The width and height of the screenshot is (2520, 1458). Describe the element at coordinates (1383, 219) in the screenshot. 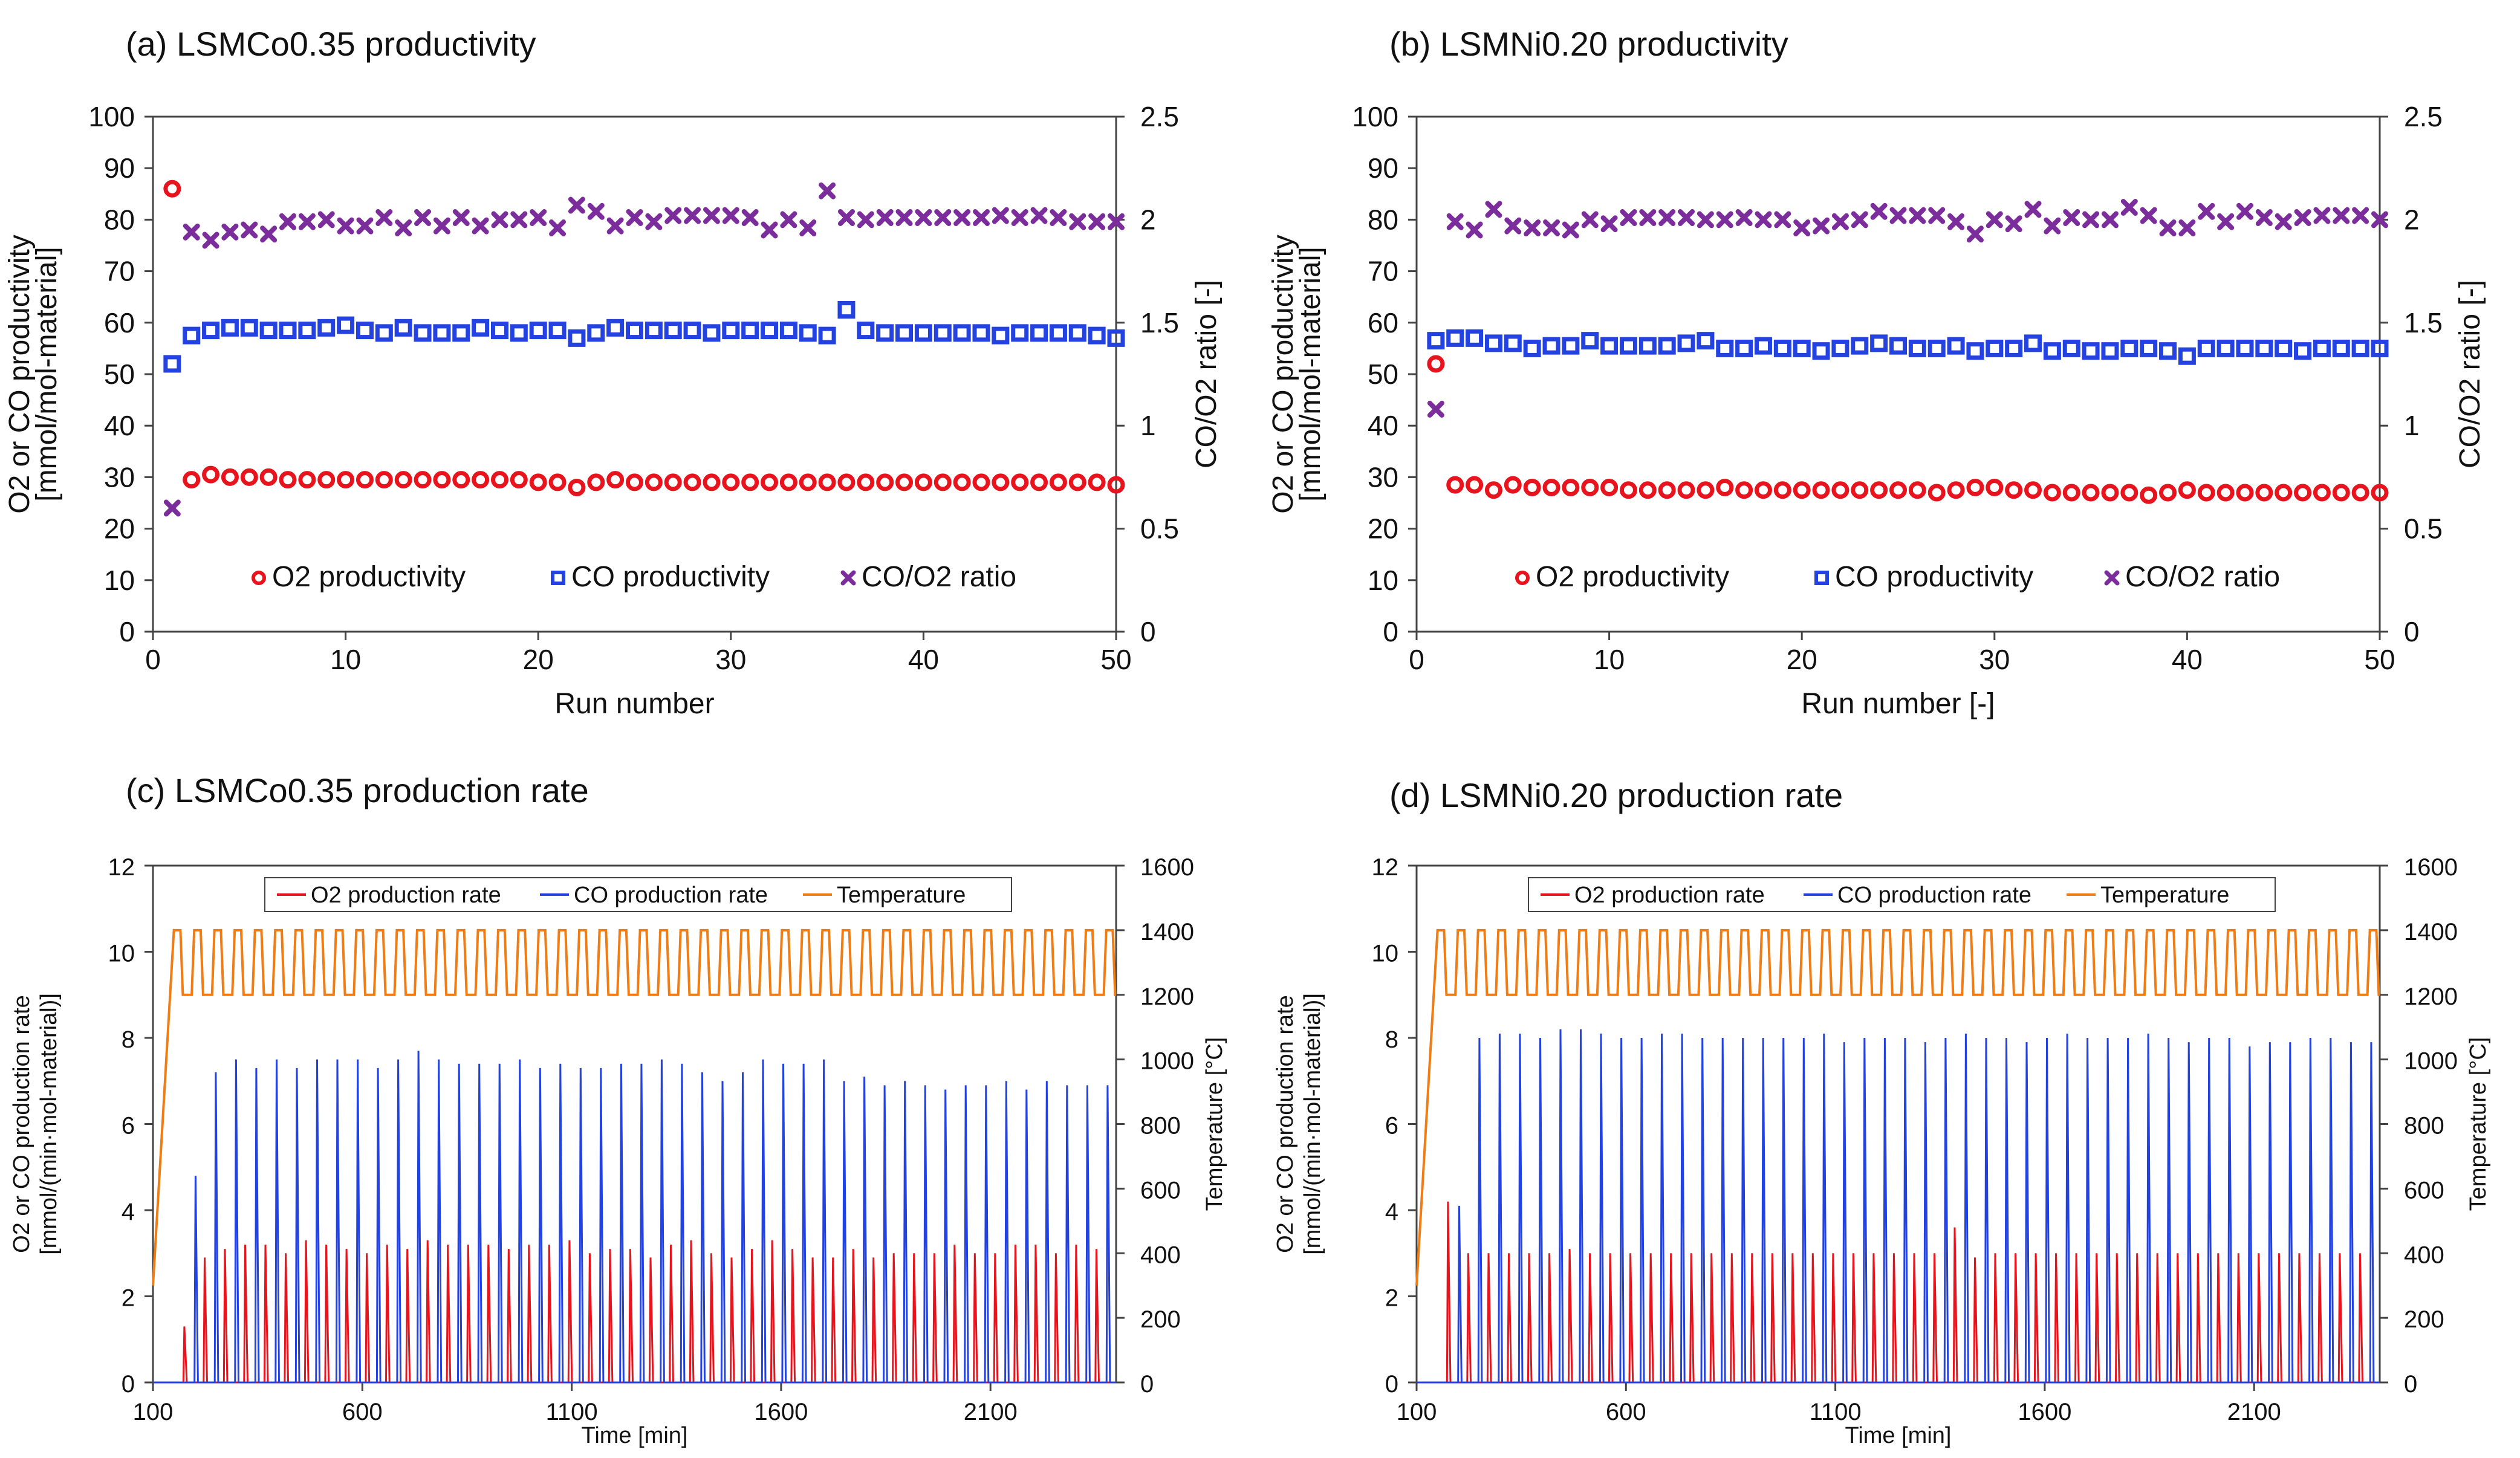

I see `y-tick-label: 80` at that location.